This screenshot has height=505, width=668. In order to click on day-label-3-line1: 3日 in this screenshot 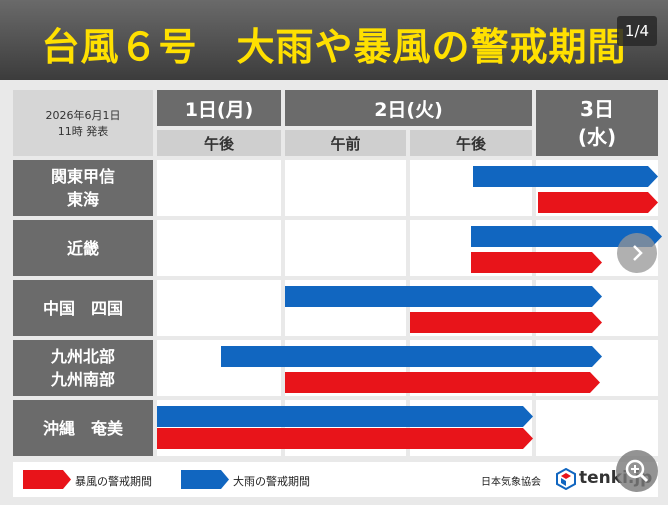, I will do `click(597, 109)`.